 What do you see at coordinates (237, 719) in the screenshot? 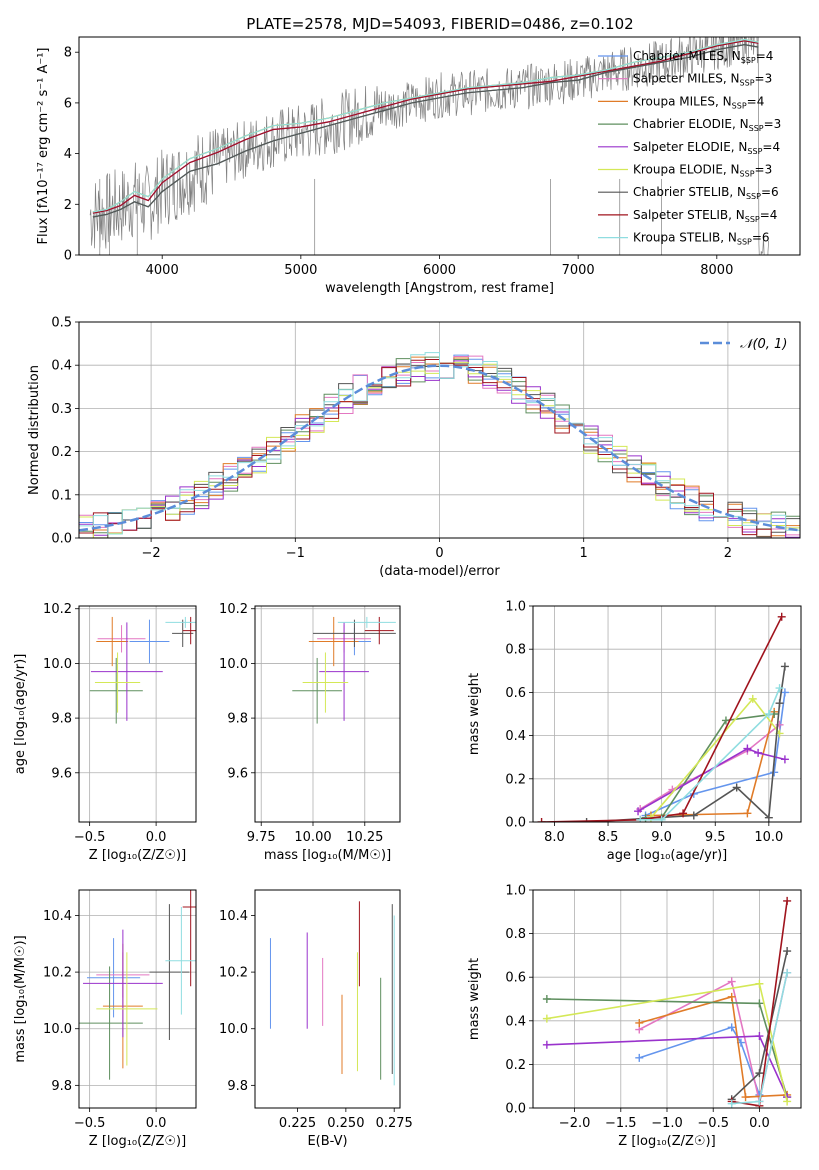
I see `y-tick-label: 9.8` at bounding box center [237, 719].